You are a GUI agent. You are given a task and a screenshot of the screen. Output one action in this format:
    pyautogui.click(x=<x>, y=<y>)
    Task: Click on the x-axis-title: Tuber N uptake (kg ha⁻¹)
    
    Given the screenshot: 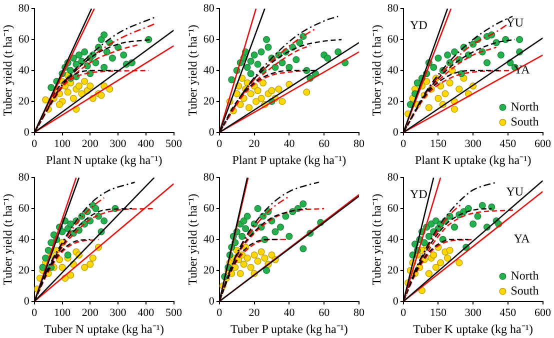 What is the action you would take?
    pyautogui.click(x=104, y=329)
    